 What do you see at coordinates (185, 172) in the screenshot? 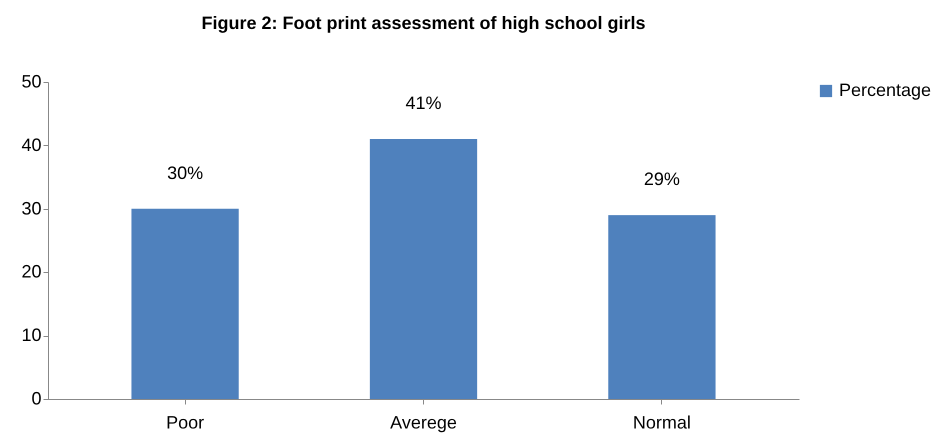
I see `data-label: 30%` at bounding box center [185, 172].